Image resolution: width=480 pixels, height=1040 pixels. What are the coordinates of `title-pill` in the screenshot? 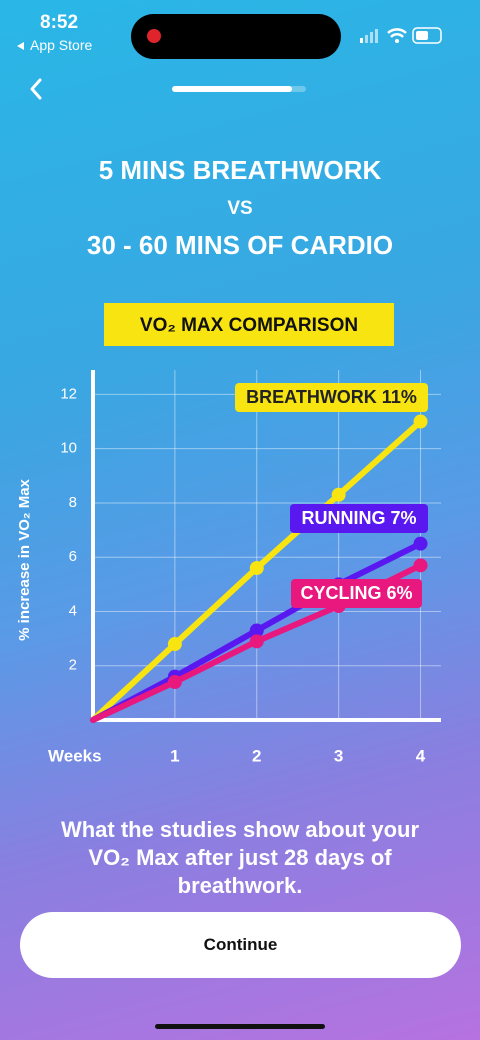 It's located at (249, 324).